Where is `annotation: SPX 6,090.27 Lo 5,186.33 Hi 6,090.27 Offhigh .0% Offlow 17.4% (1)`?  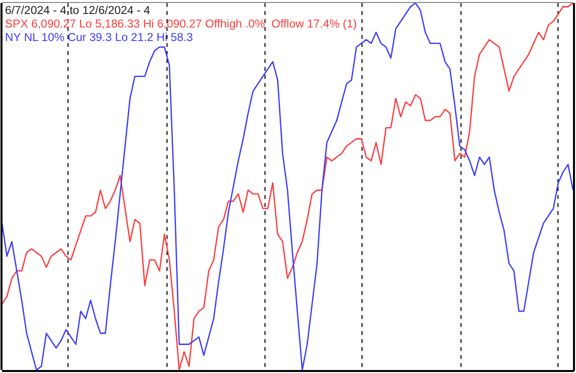
annotation: SPX 6,090.27 Lo 5,186.33 Hi 6,090.27 Offhigh .0% Offlow 17.4% (1) is located at coordinates (181, 24).